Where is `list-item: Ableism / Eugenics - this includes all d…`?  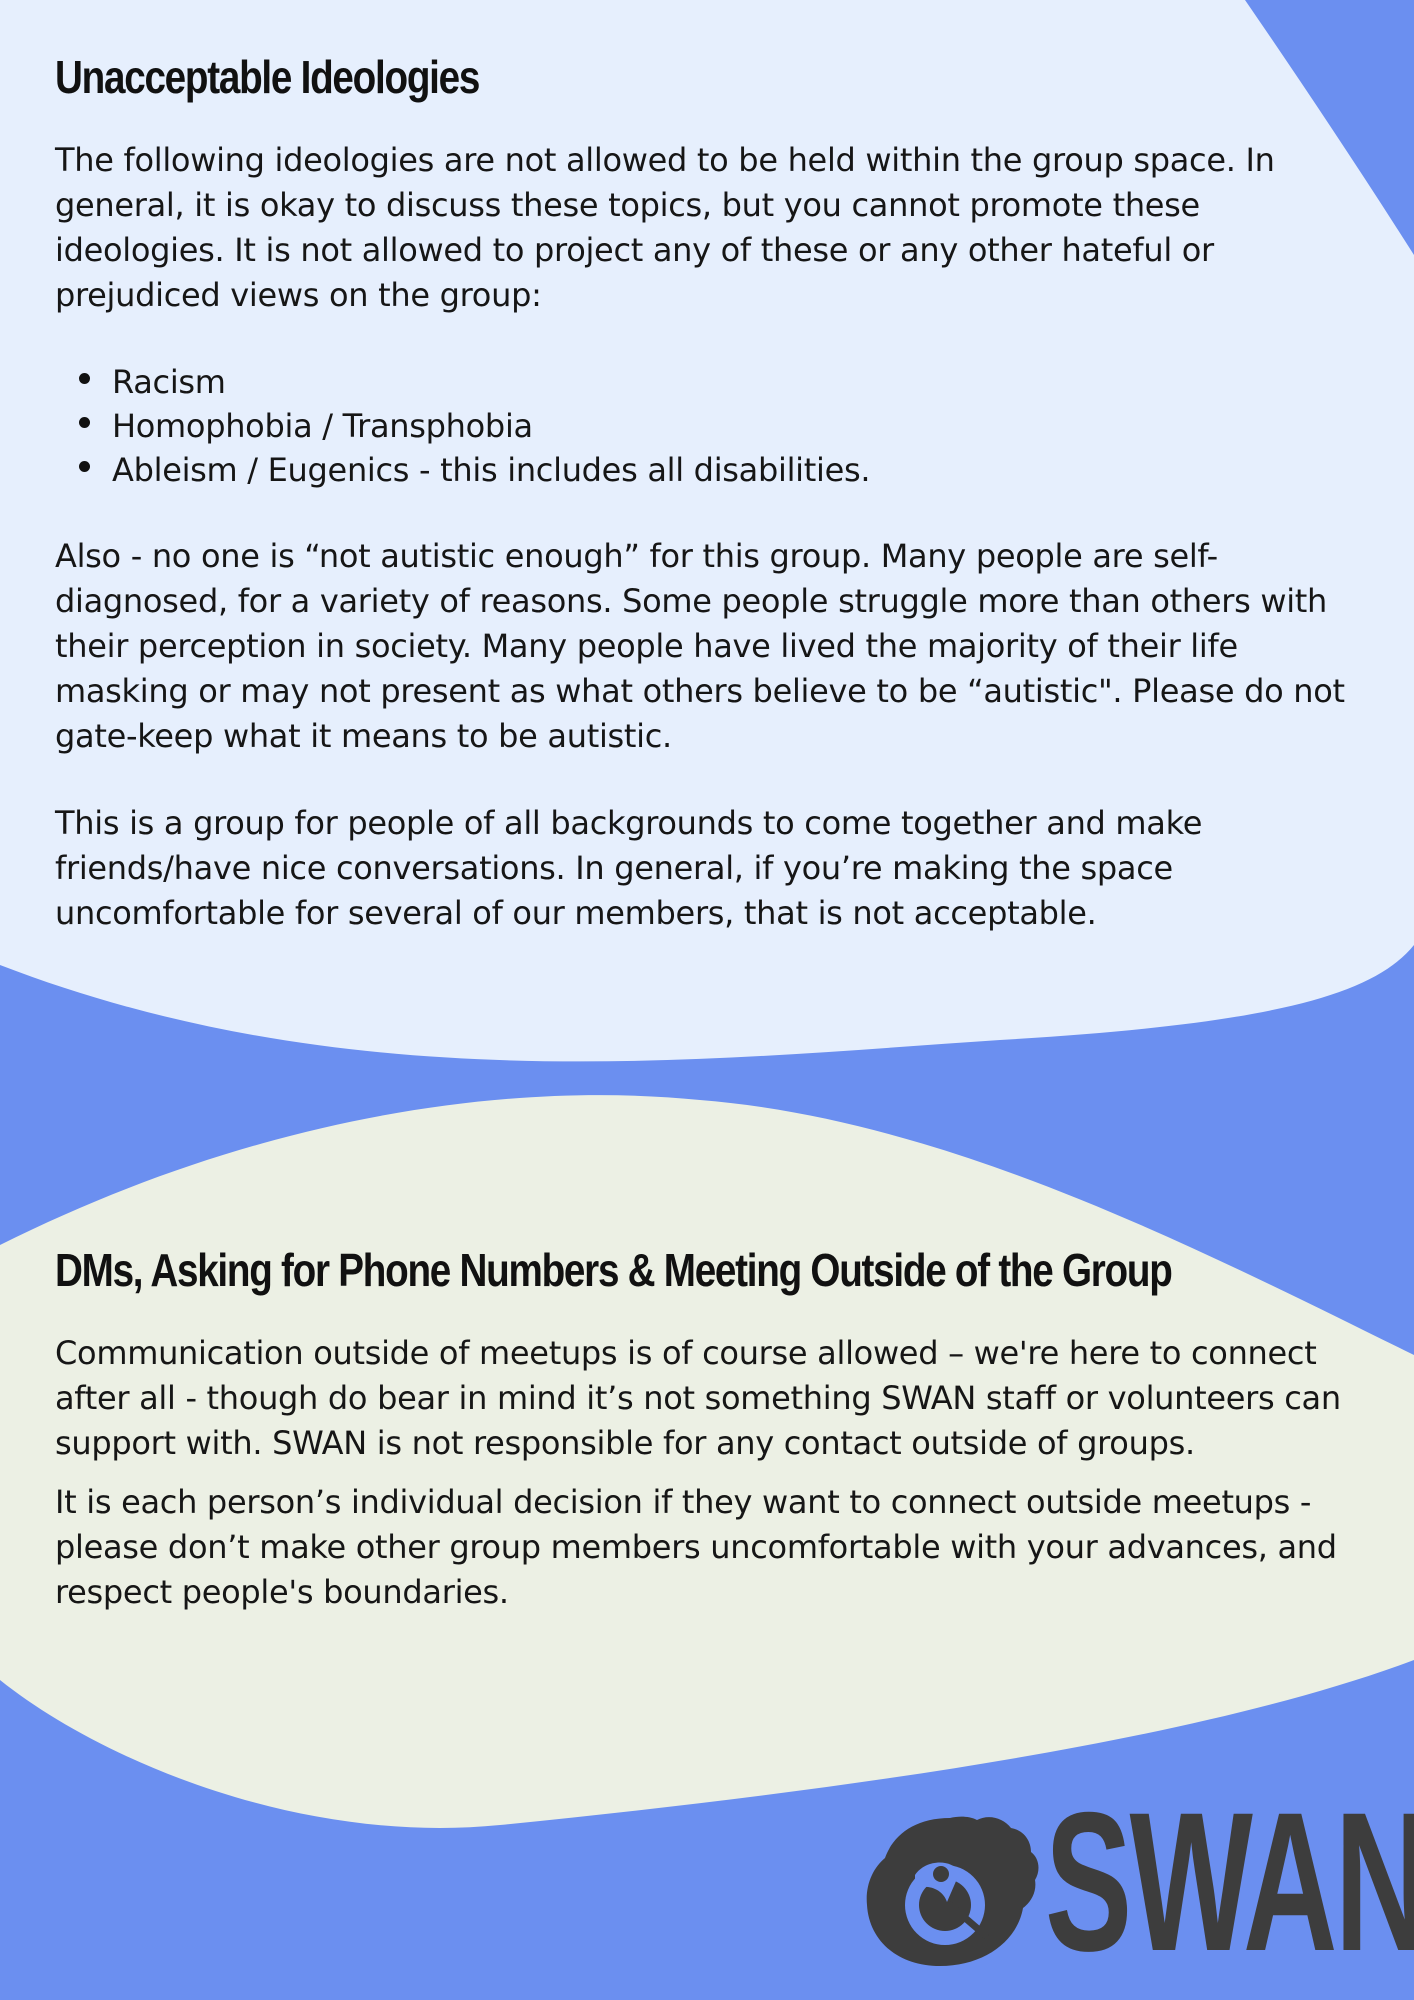
list-item: Ableism / Eugenics - this includes all d… is located at coordinates (717, 470).